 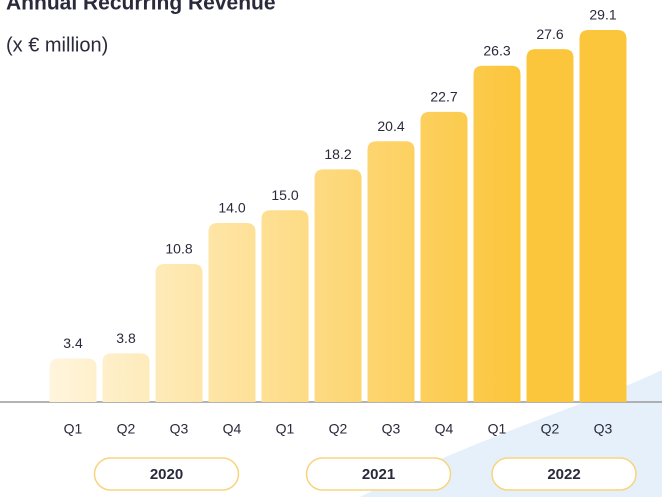 I want to click on value-label: 26.3, so click(x=496, y=50).